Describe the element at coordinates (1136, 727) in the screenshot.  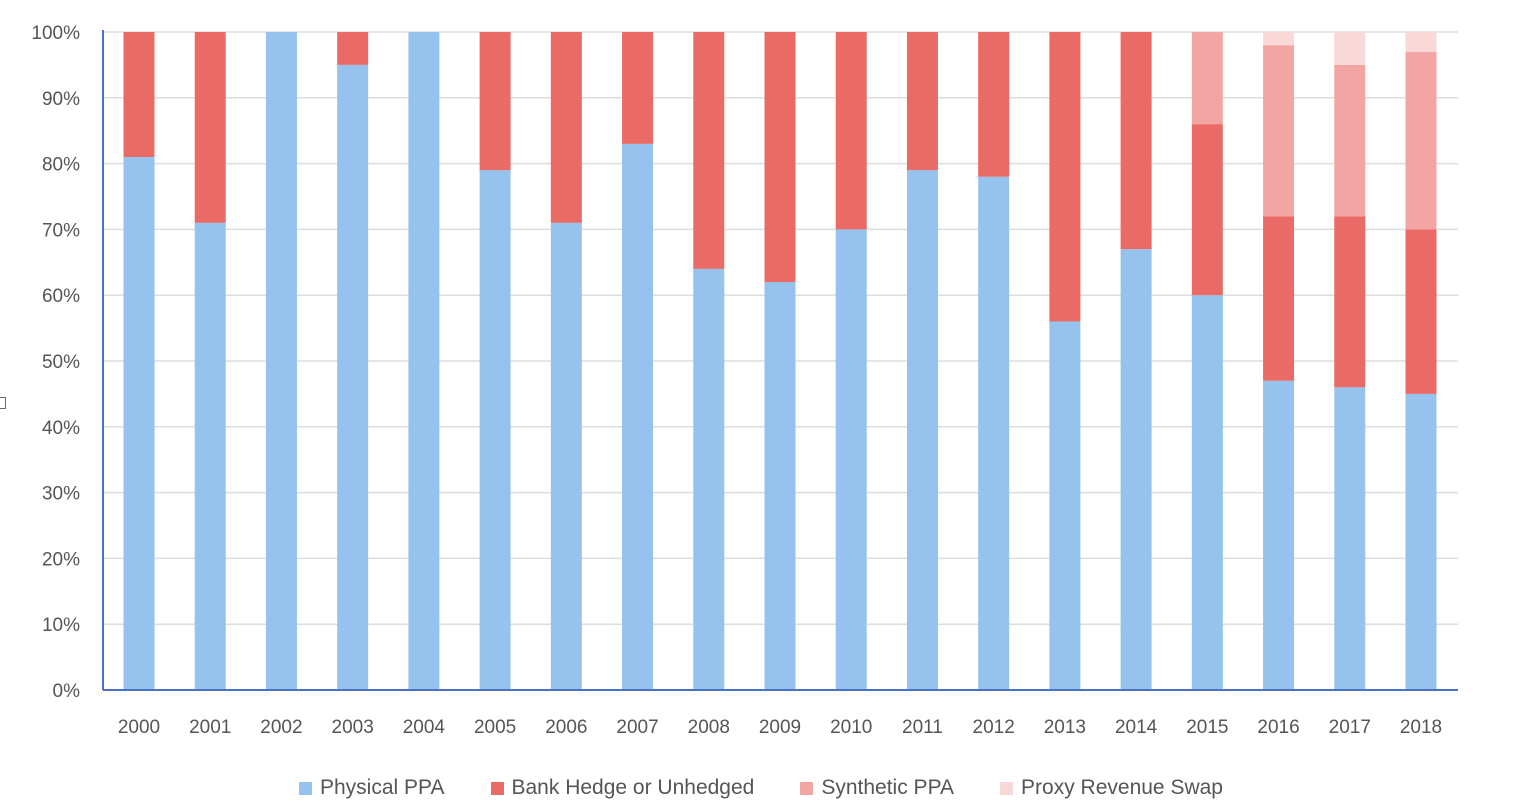
I see `x-tick-label: 2014` at that location.